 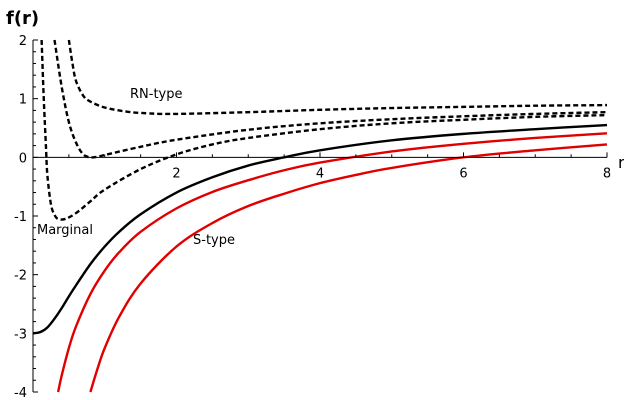 What do you see at coordinates (23, 100) in the screenshot?
I see `y-tick-label: 1` at bounding box center [23, 100].